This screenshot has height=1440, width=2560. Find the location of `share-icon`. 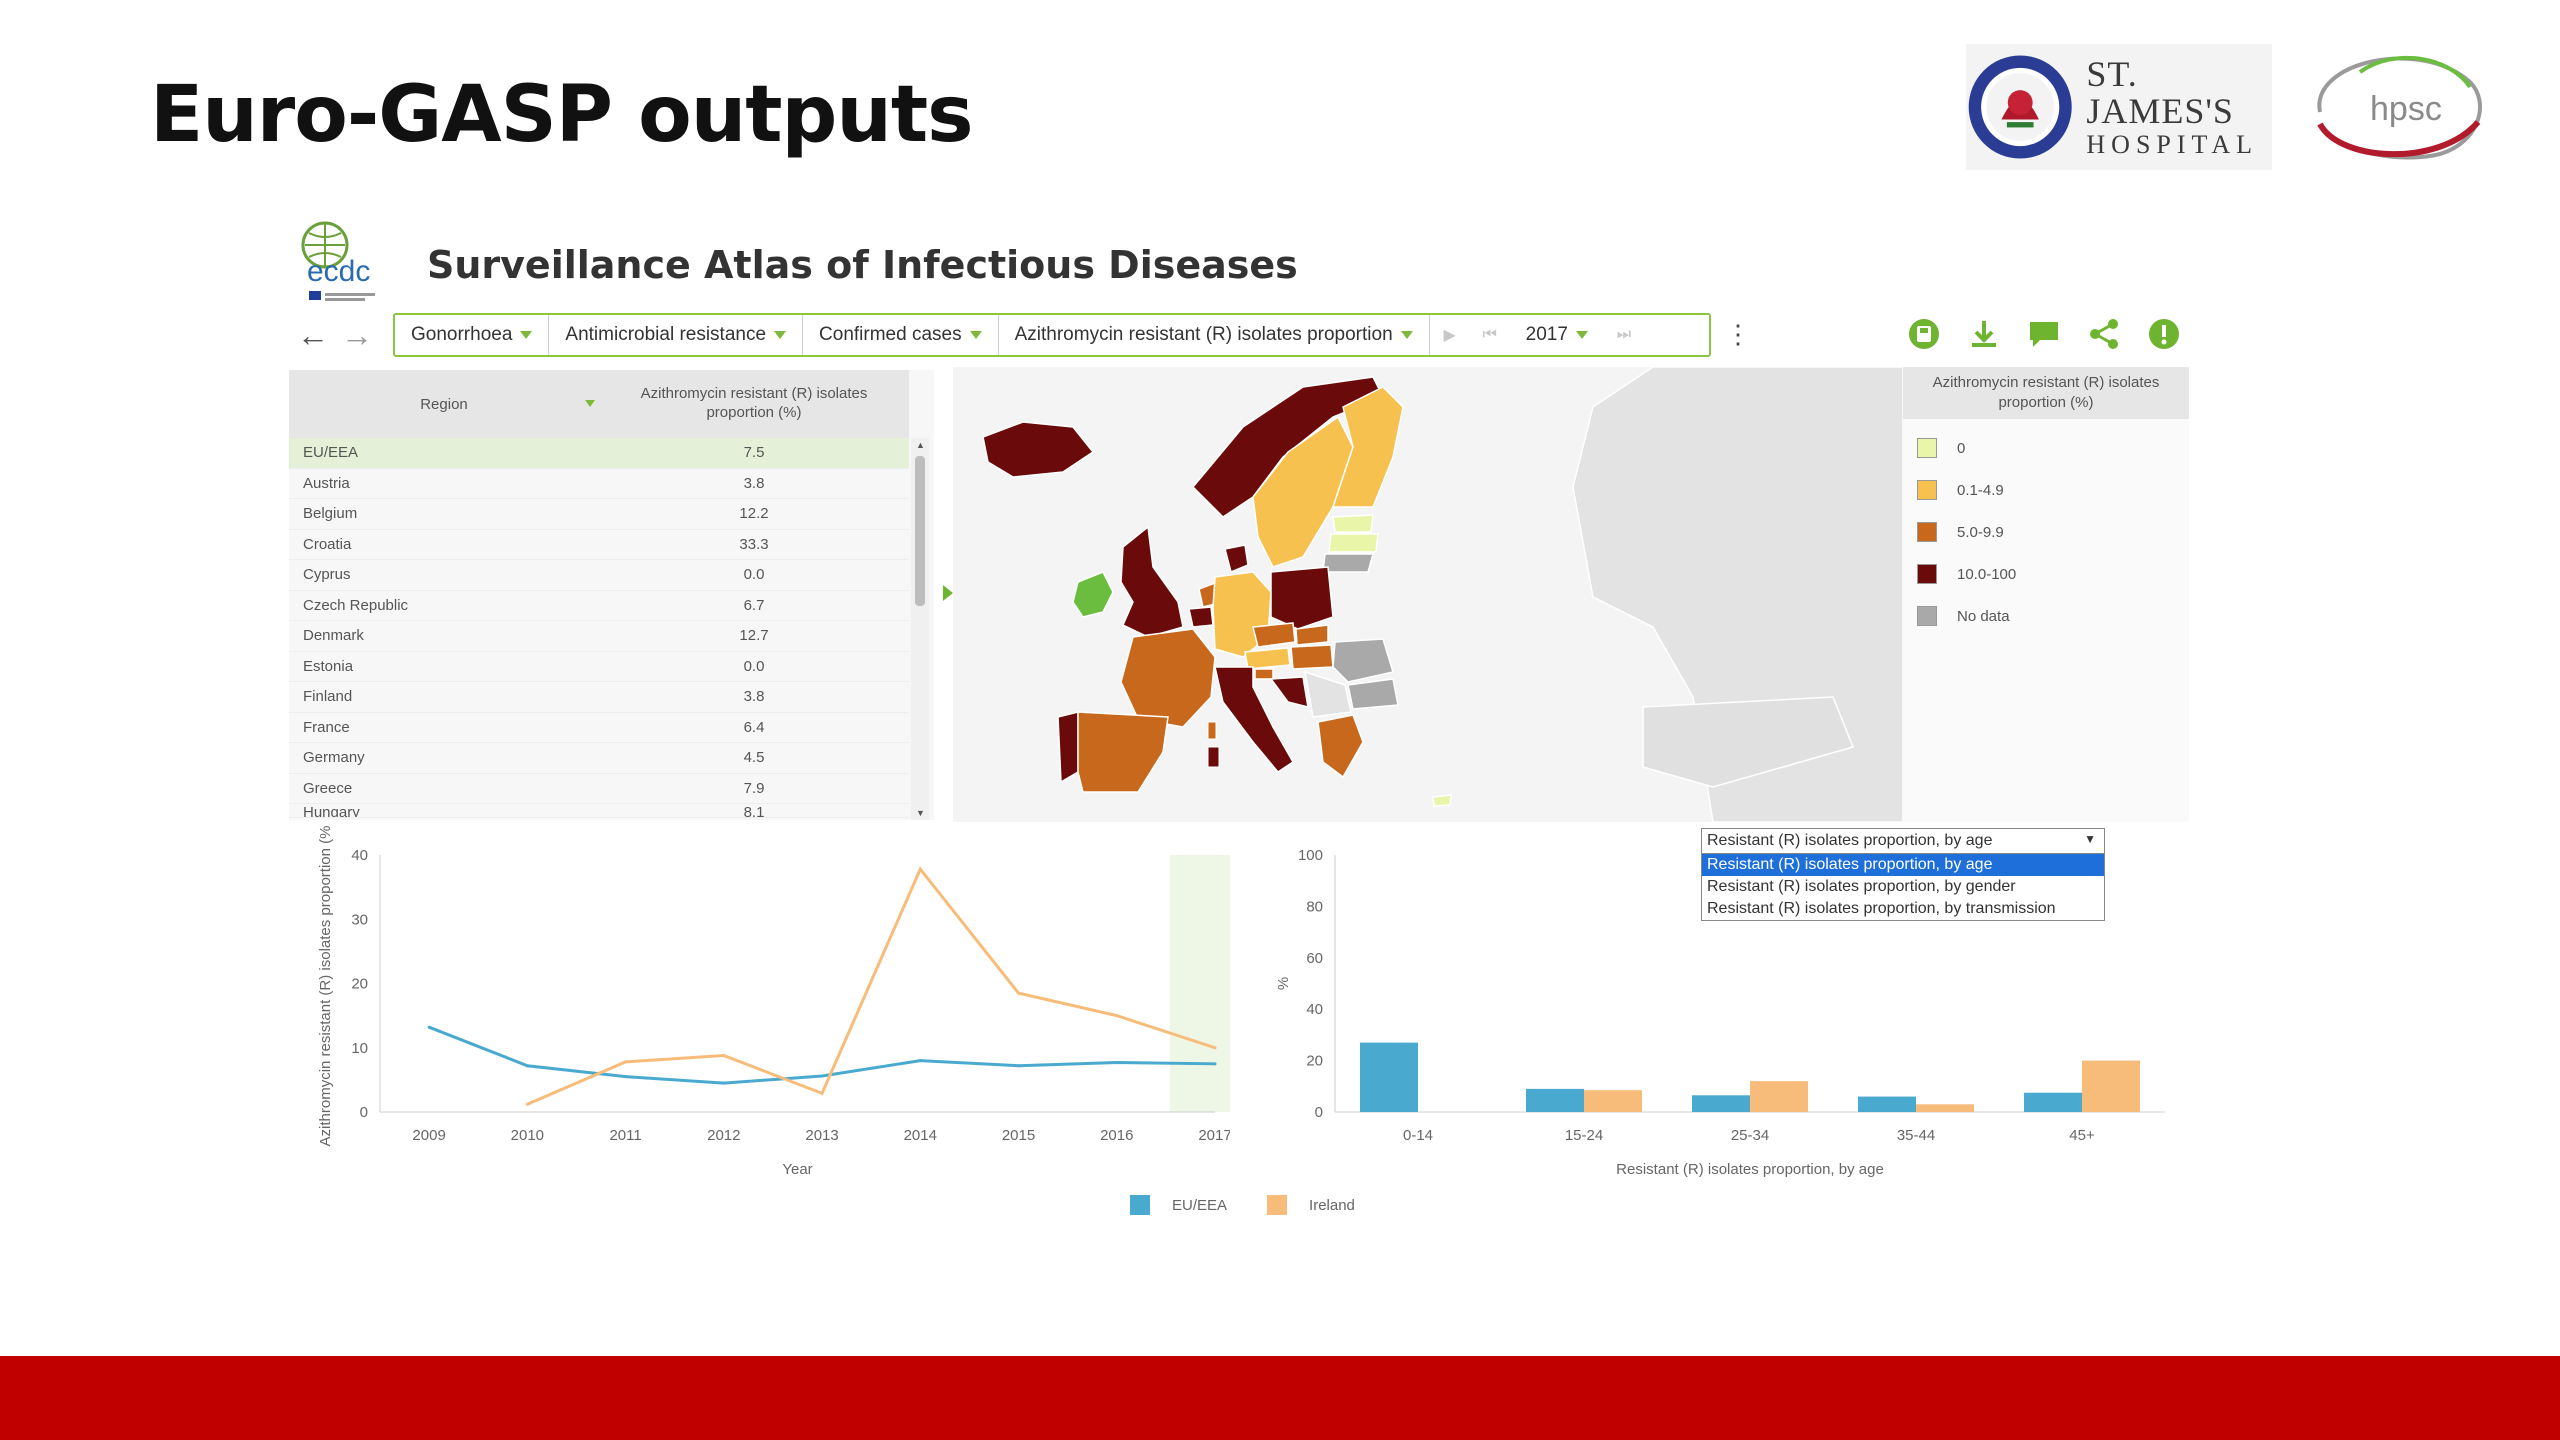

share-icon is located at coordinates (2104, 334).